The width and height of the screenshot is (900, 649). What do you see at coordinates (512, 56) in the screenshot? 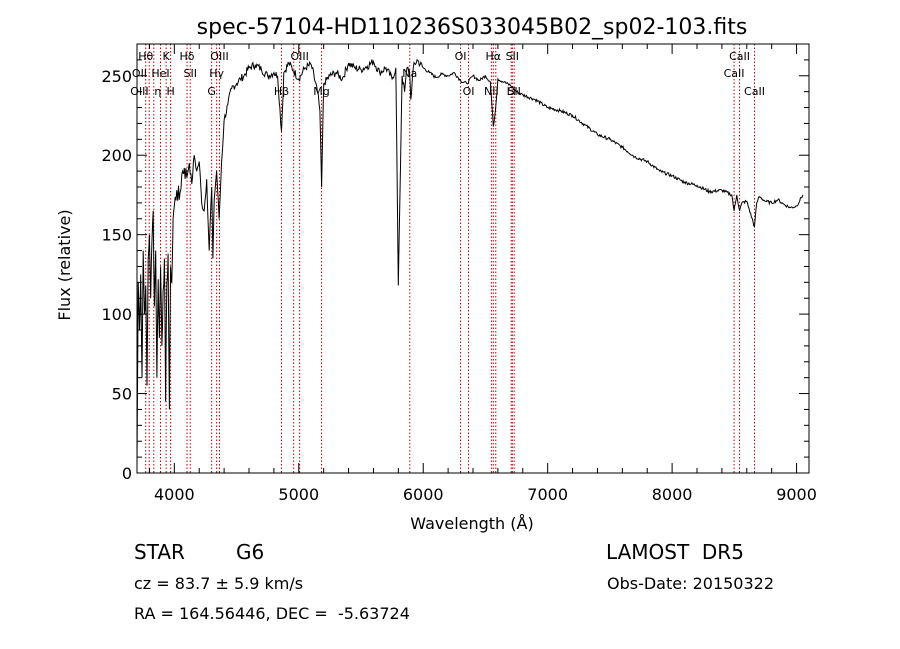
I see `line-label-22: SII` at bounding box center [512, 56].